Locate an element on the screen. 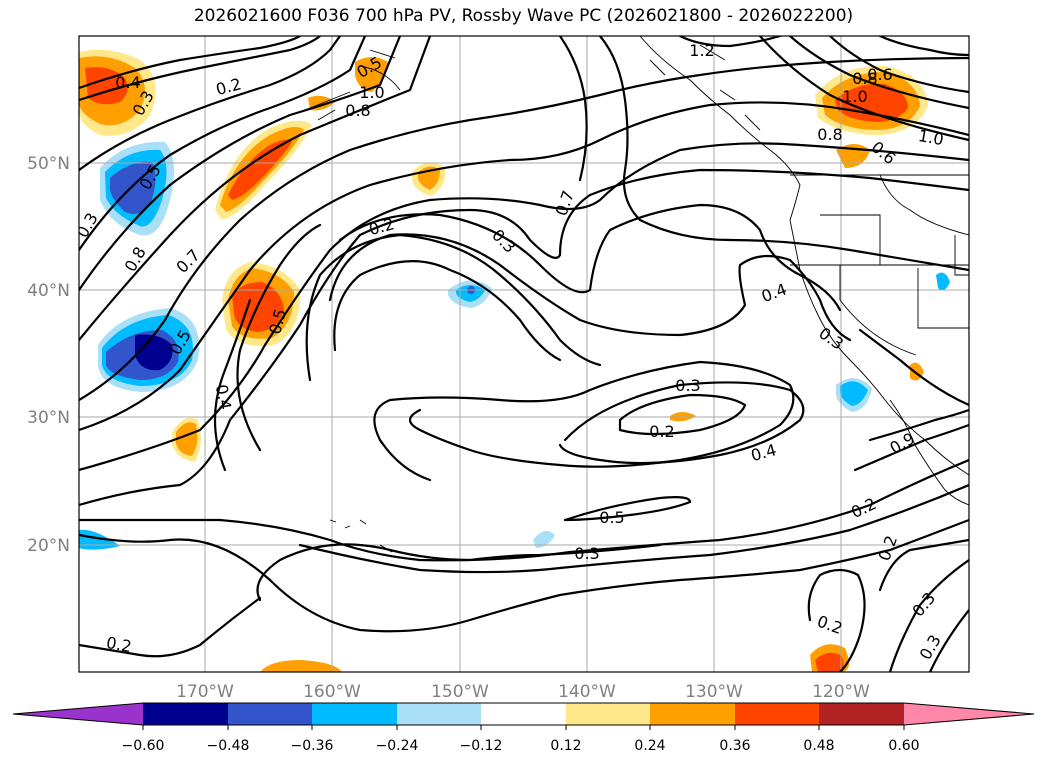  colorbar-tick: 0.60 is located at coordinates (903, 746).